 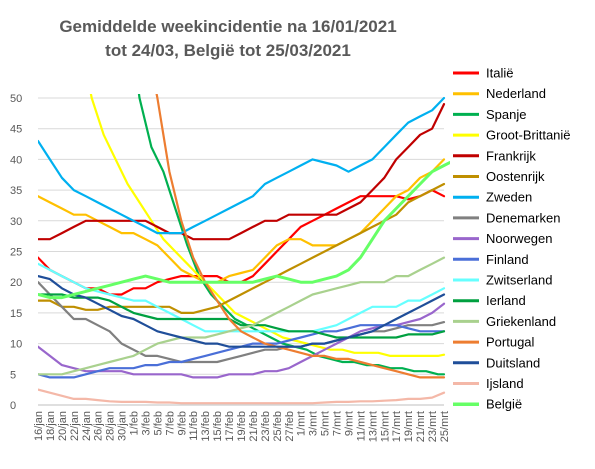 What do you see at coordinates (87, 426) in the screenshot?
I see `x-tick-label: 24/jan` at bounding box center [87, 426].